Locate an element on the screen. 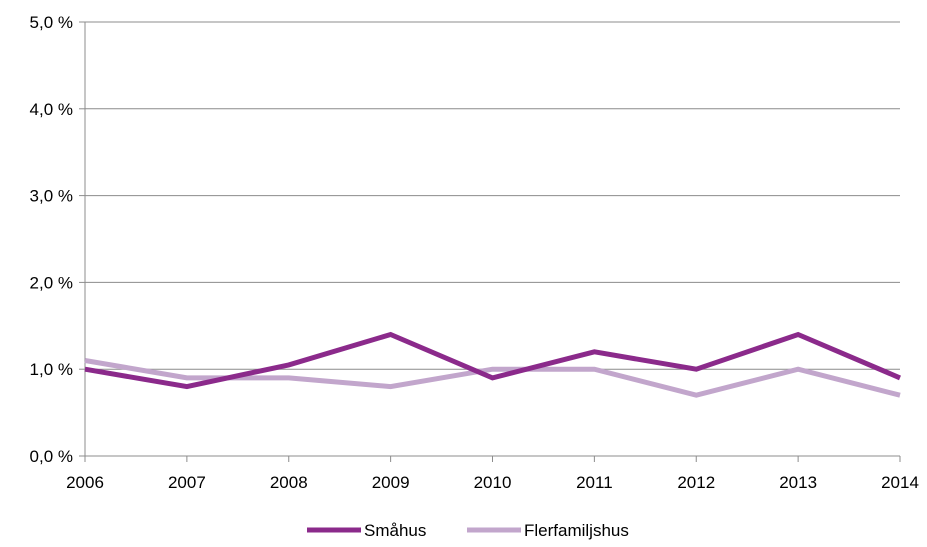 The height and width of the screenshot is (547, 927). y-tick-label: 2,0 % is located at coordinates (51, 282).